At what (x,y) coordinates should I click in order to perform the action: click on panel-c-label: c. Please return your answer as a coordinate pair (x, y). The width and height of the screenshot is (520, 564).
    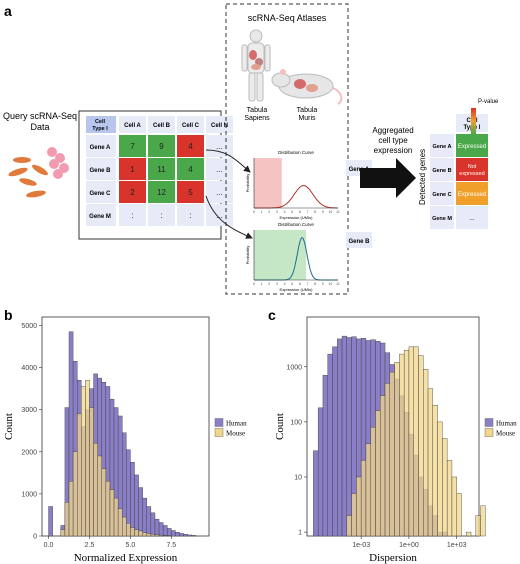
    Looking at the image, I should click on (272, 315).